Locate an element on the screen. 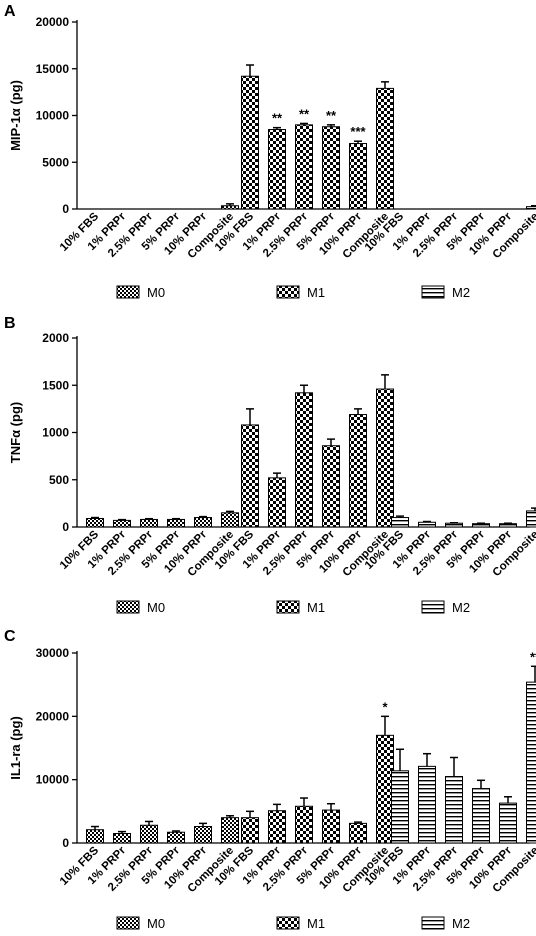  panel-letter: C is located at coordinates (10, 636).